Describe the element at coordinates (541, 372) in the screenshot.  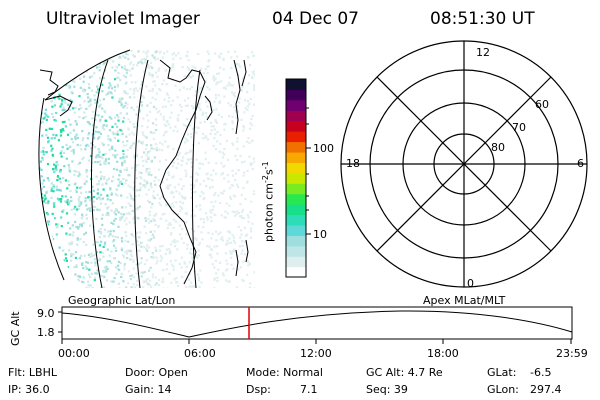
I see `glat-value: -6.5` at that location.